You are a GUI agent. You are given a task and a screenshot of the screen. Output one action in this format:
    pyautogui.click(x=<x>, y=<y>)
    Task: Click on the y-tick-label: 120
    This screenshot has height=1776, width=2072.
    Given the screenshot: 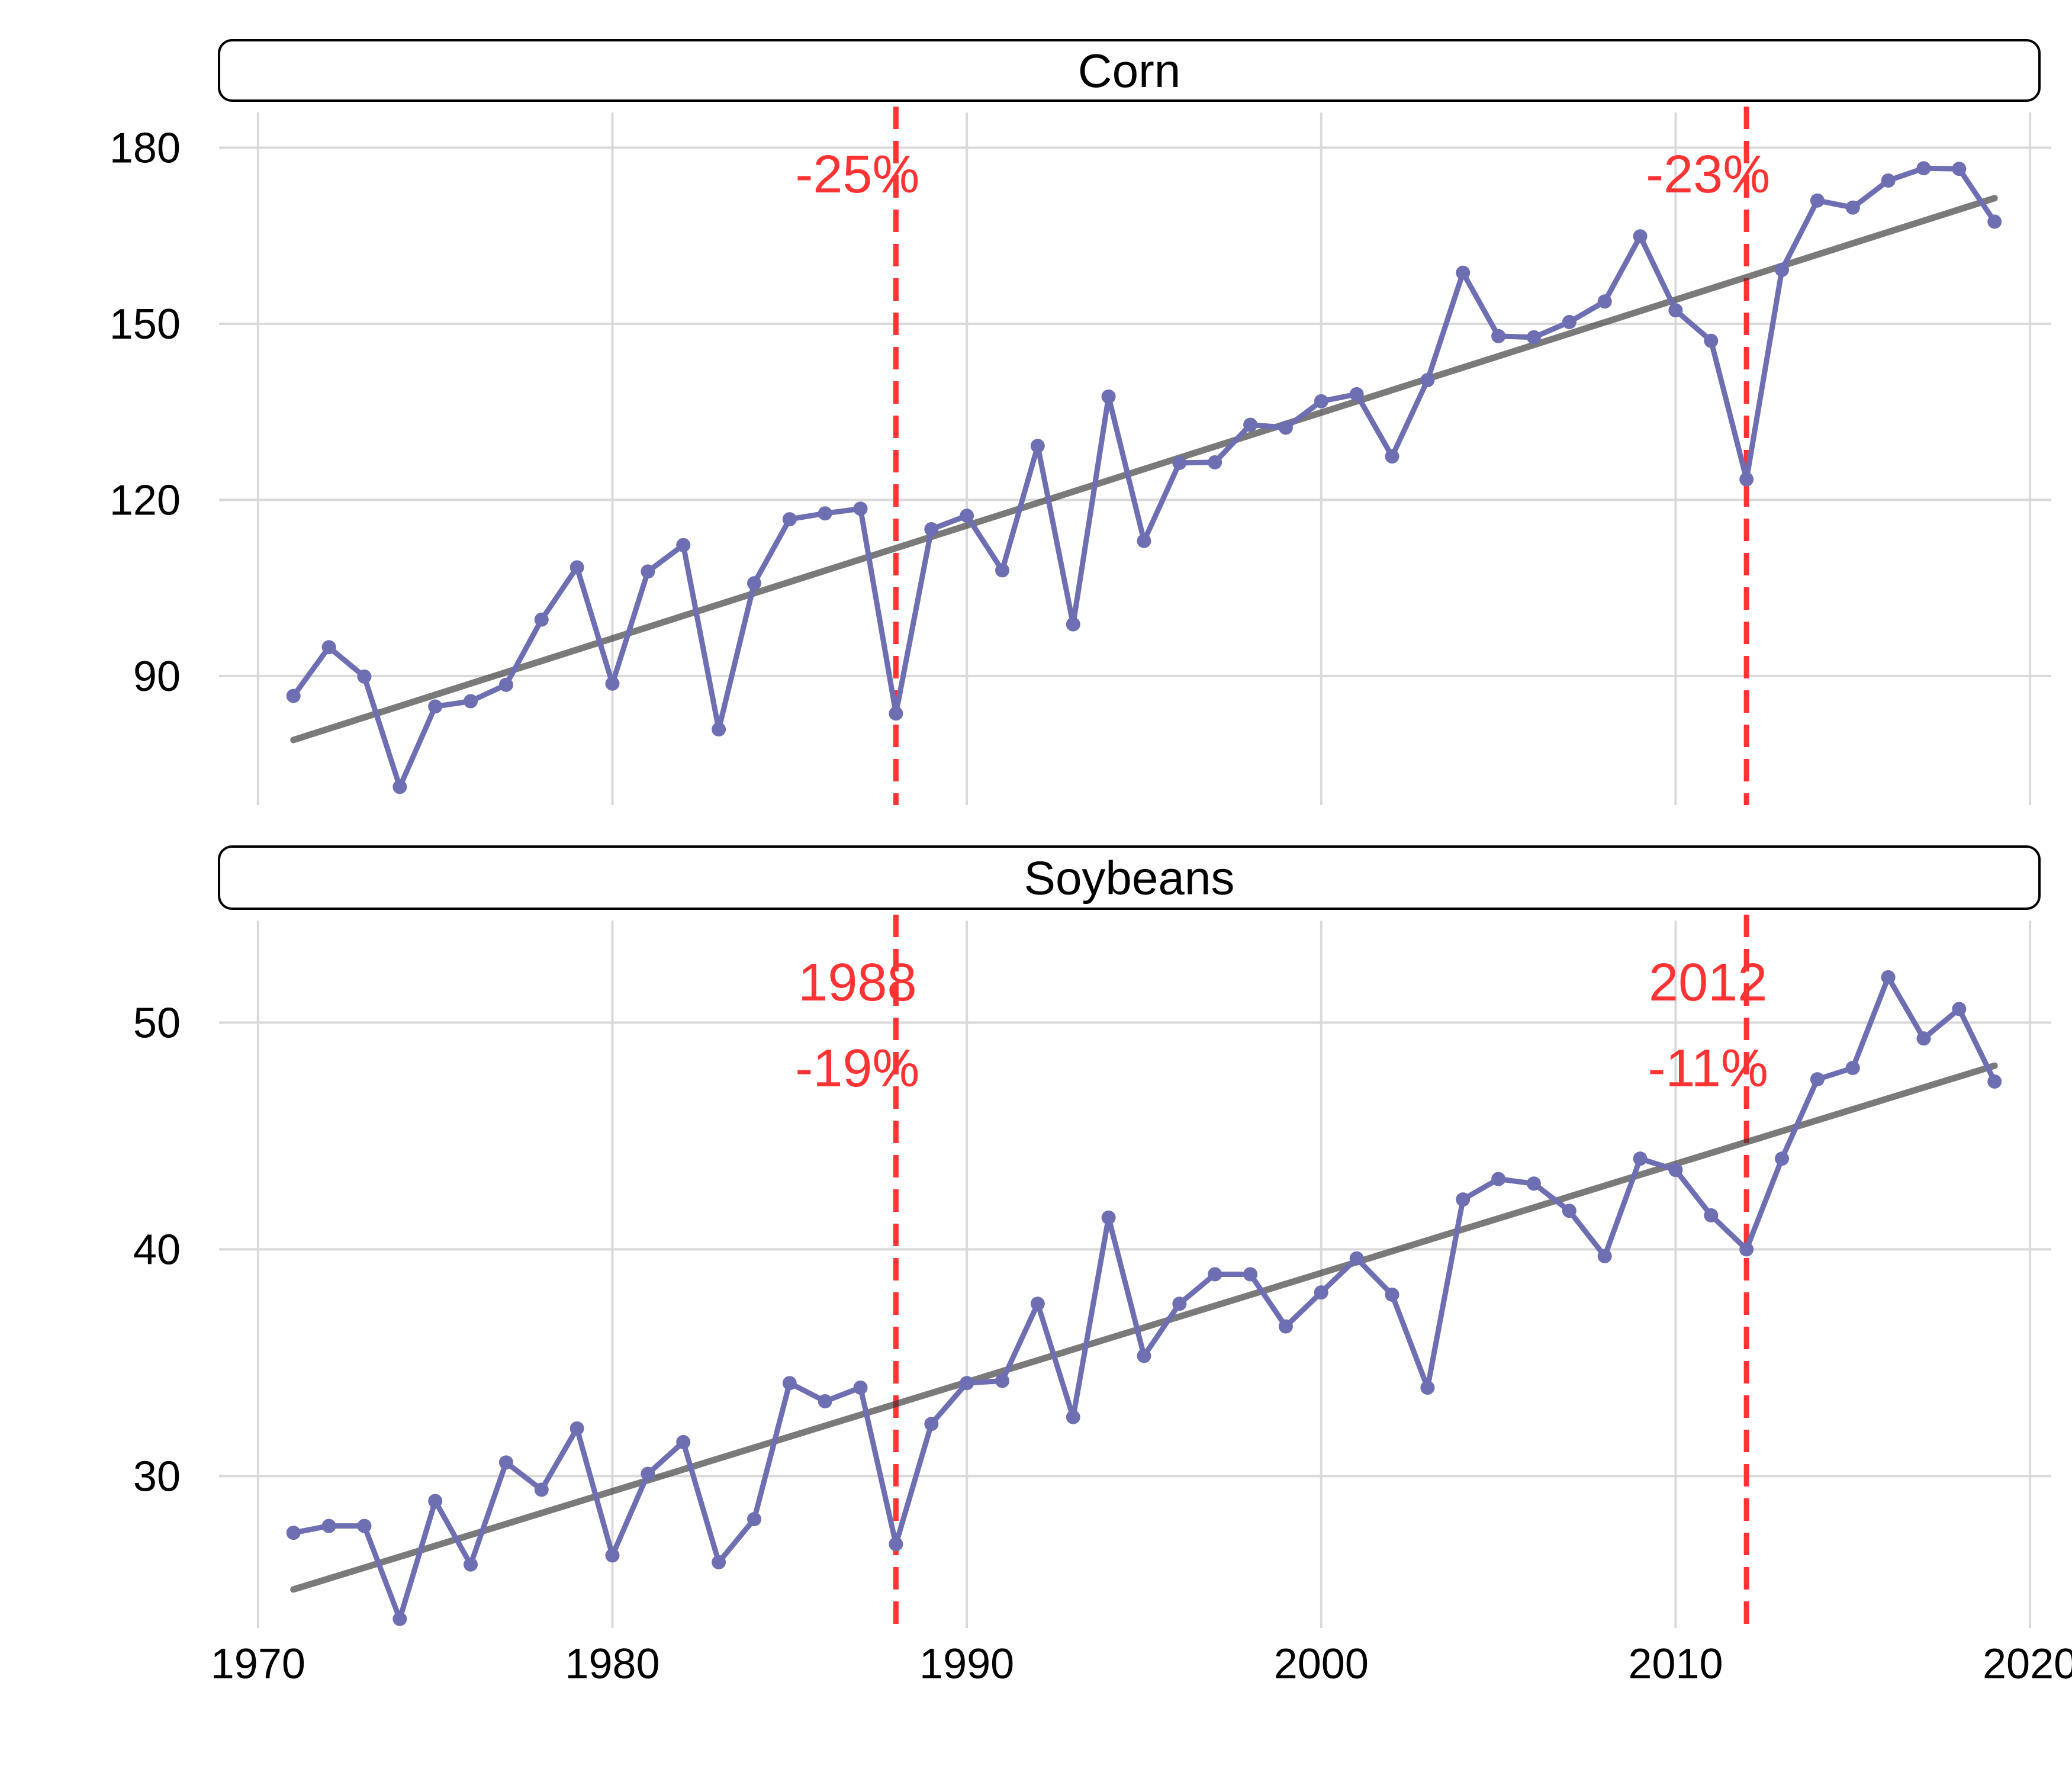 What is the action you would take?
    pyautogui.click(x=145, y=500)
    